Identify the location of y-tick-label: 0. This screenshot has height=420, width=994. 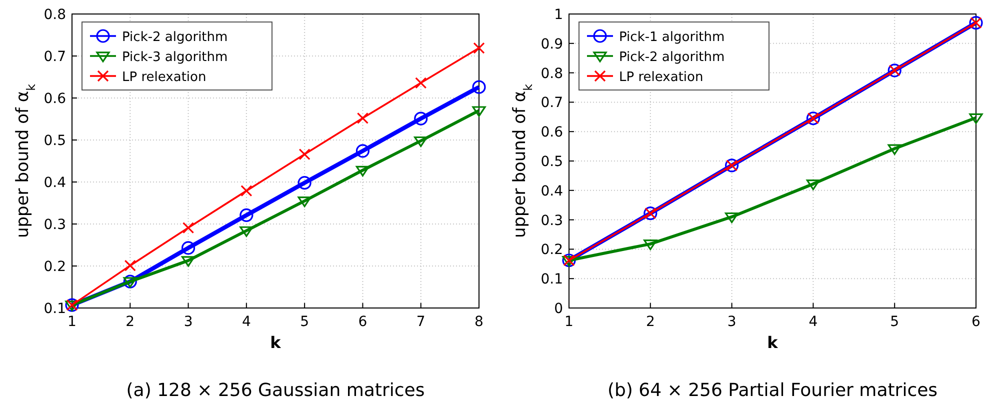
(558, 309).